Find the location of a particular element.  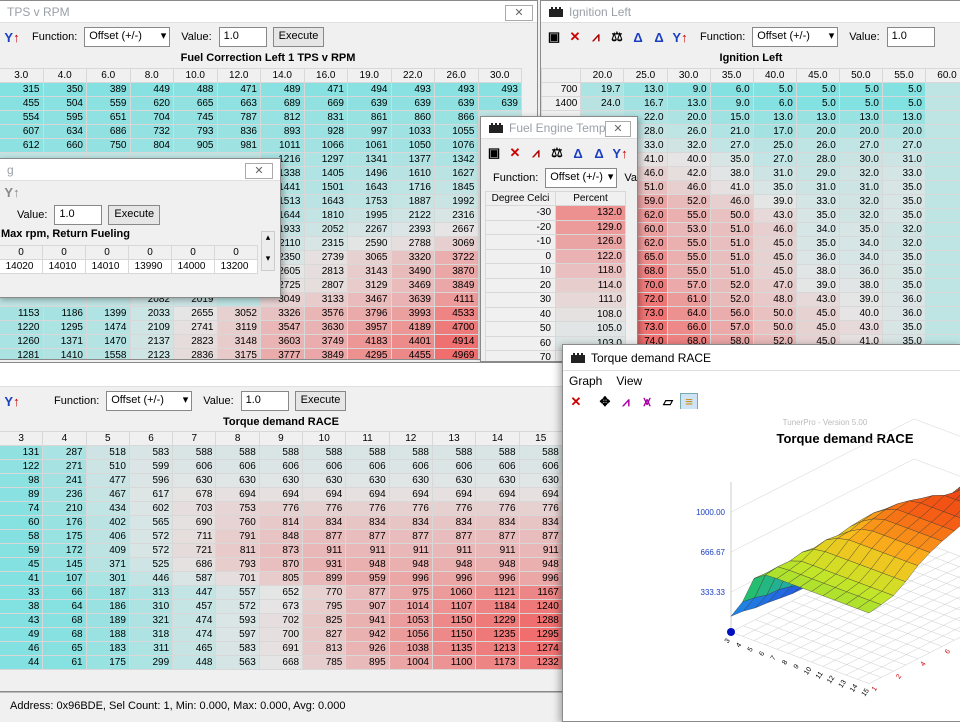

table-cell: 6.0 is located at coordinates (774, 104).